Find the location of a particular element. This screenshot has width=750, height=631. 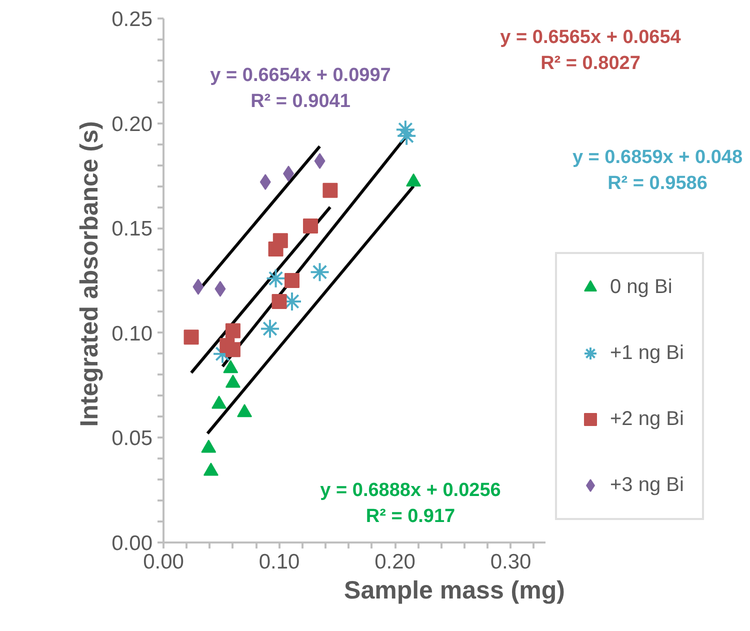

annotation: y = 0.6654x + 0.0997 R² = 0.9041 is located at coordinates (300, 88).